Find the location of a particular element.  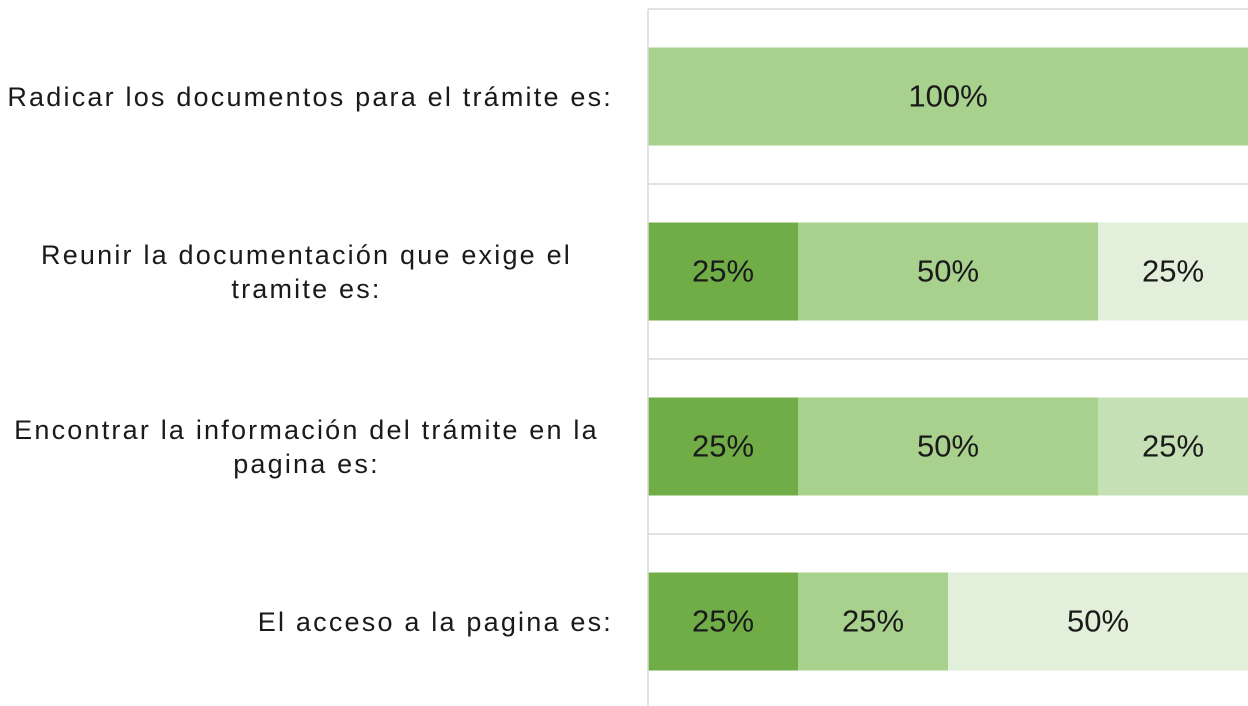

data-label: 100% is located at coordinates (947, 96).